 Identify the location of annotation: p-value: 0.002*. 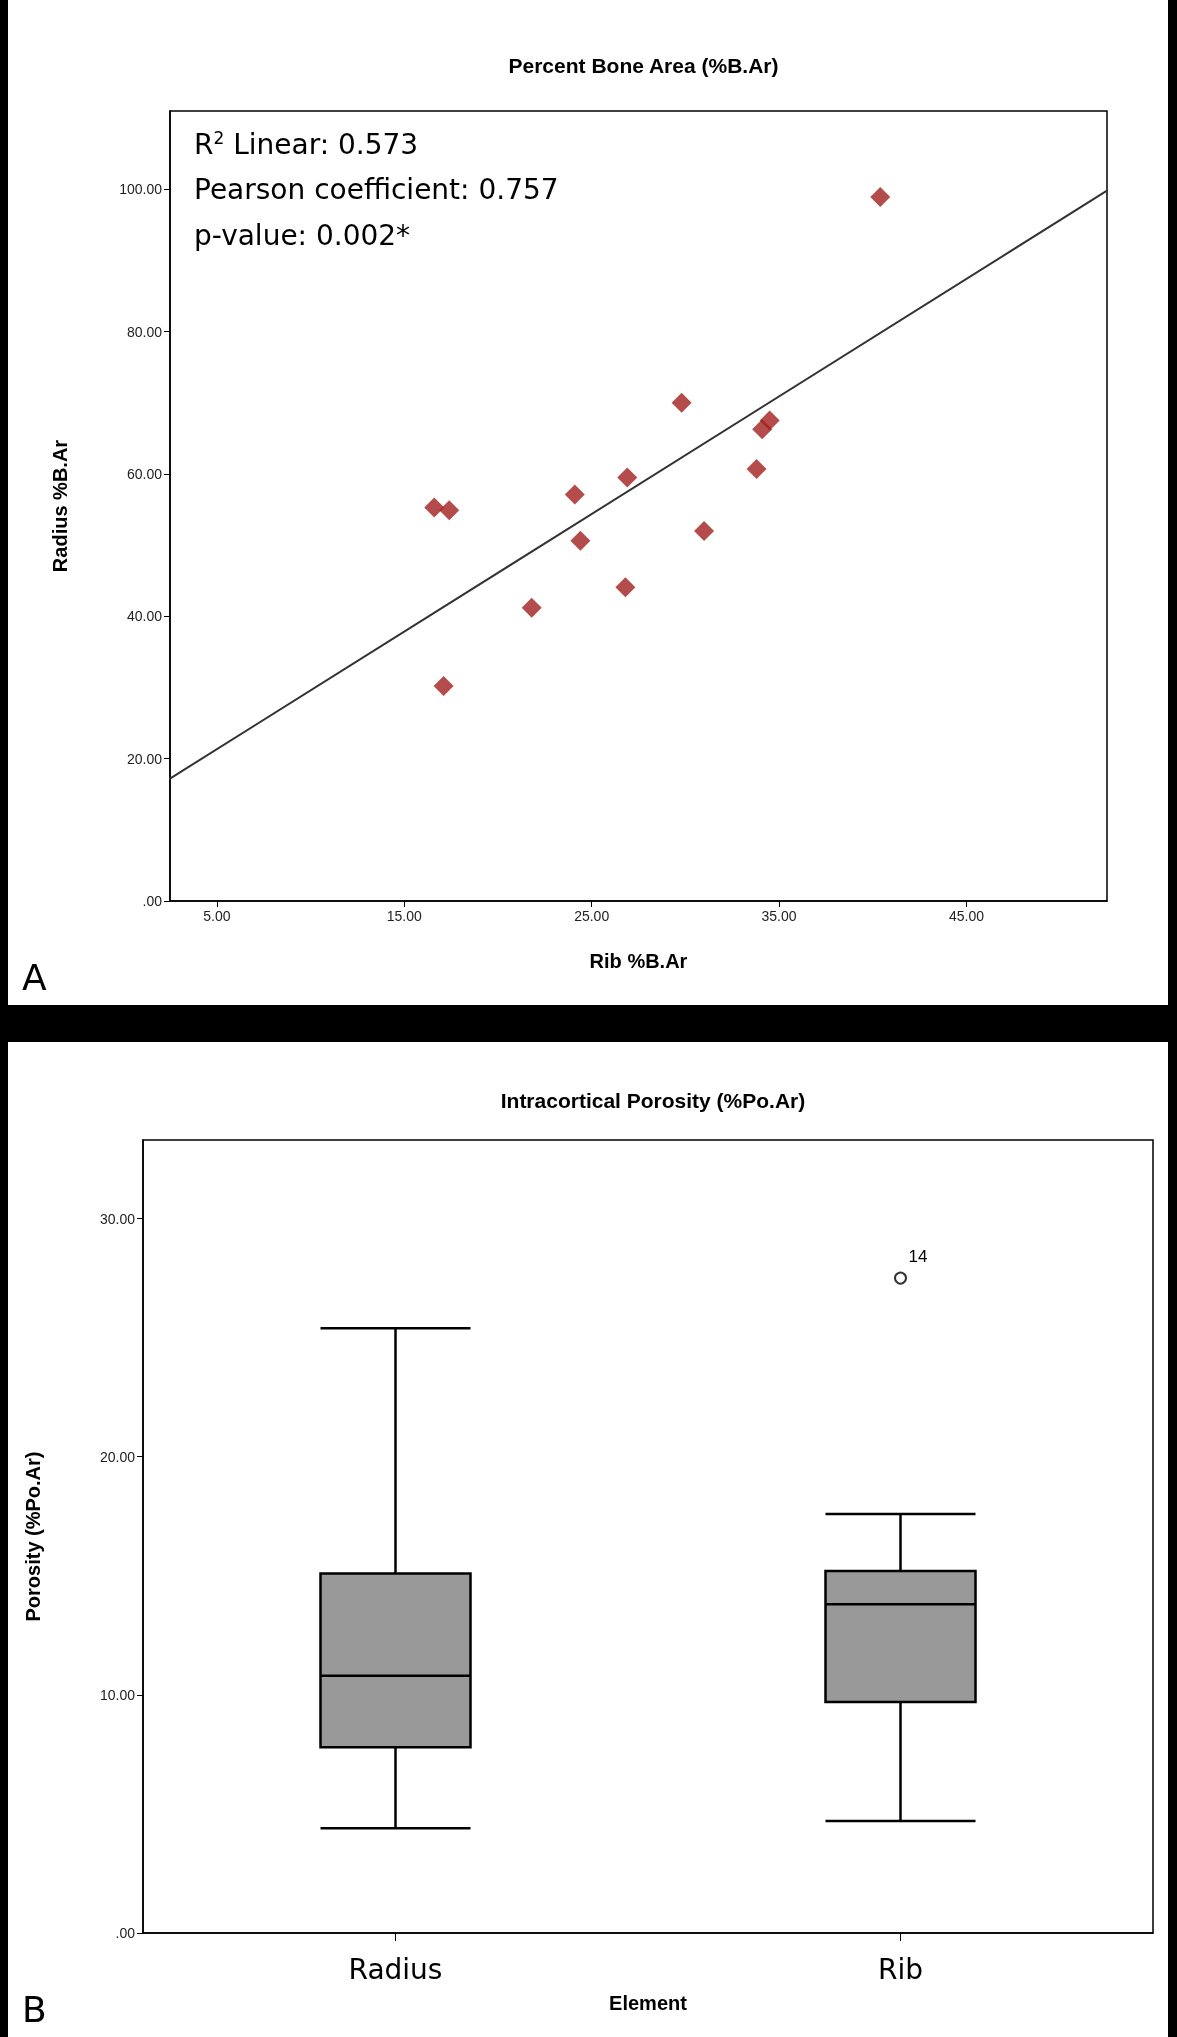
(302, 235).